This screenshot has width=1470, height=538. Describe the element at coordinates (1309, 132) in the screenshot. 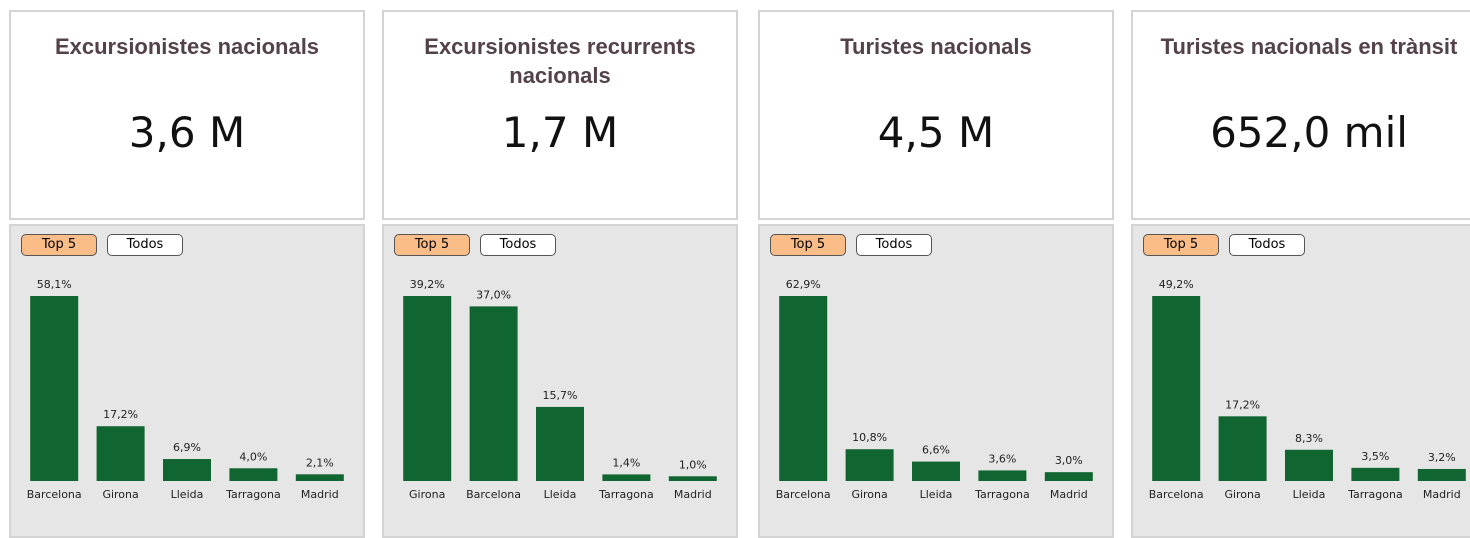

I see `kpi-value: 652,0 mil` at that location.